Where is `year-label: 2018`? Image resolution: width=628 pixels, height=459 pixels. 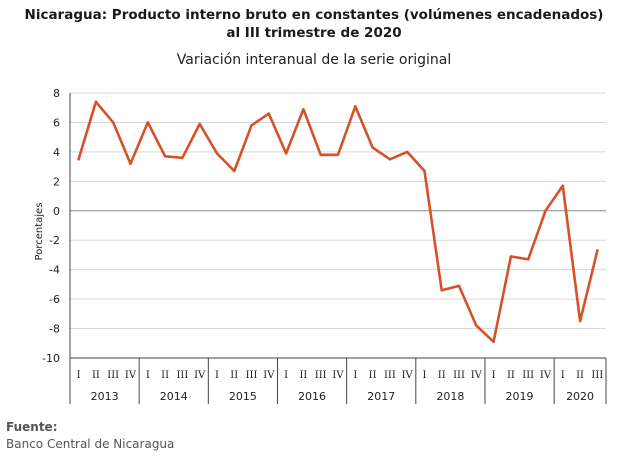 year-label: 2018 is located at coordinates (450, 396).